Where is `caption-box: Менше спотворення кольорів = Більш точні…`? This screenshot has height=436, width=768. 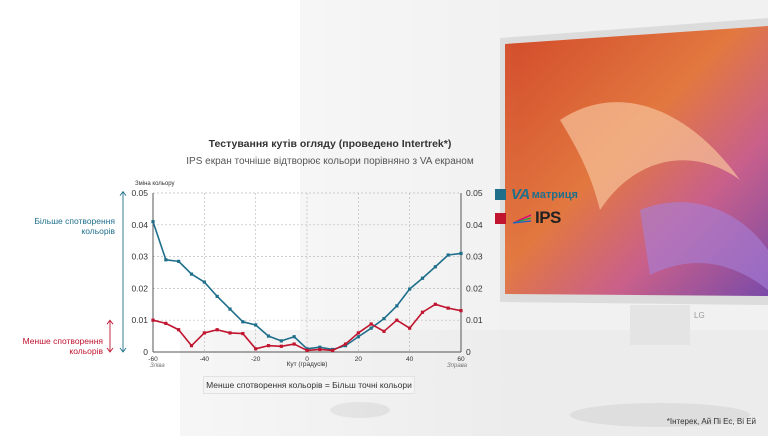
caption-box: Менше спотворення кольорів = Більш точні… is located at coordinates (309, 385).